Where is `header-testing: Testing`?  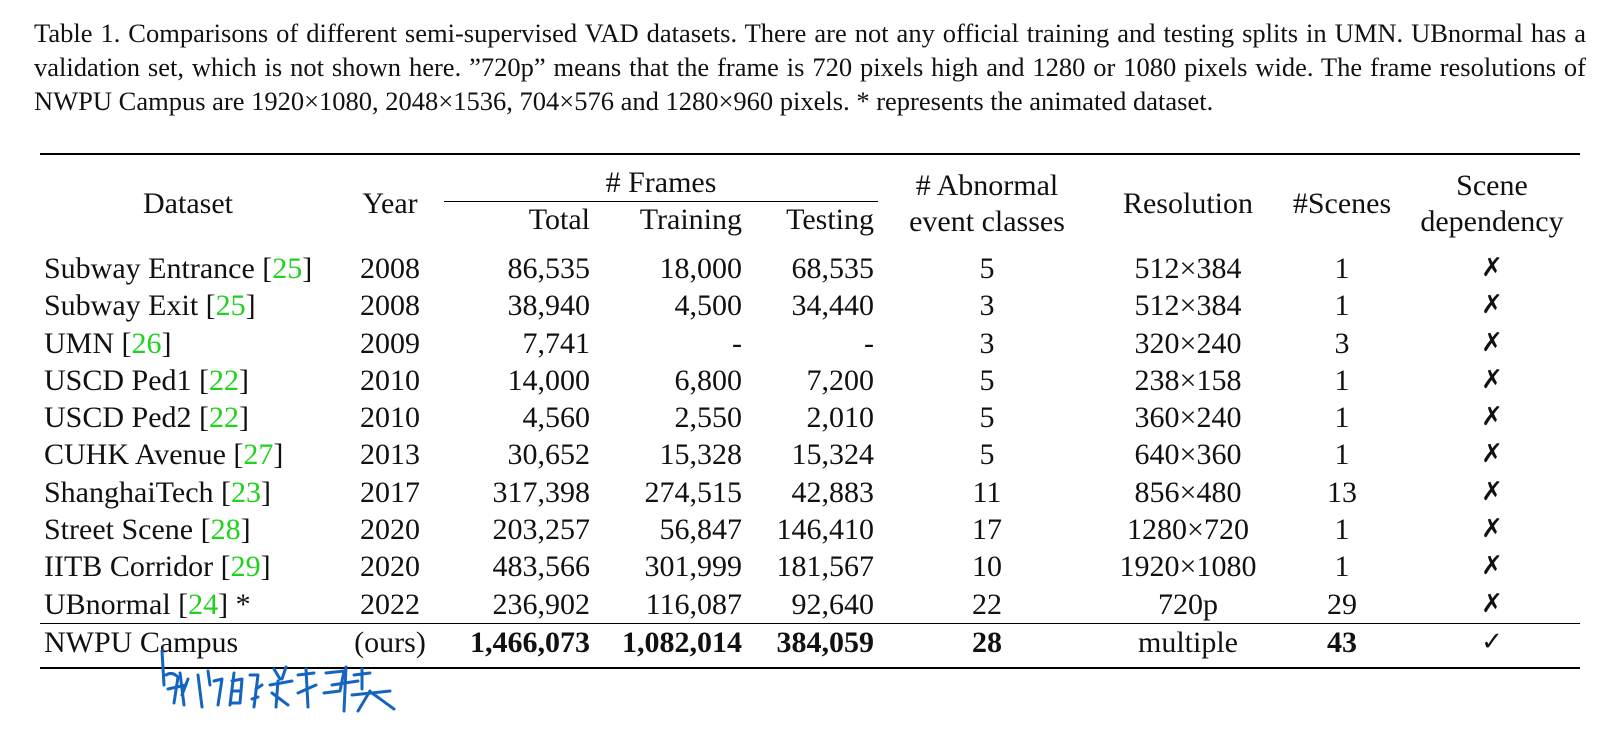 header-testing: Testing is located at coordinates (830, 219).